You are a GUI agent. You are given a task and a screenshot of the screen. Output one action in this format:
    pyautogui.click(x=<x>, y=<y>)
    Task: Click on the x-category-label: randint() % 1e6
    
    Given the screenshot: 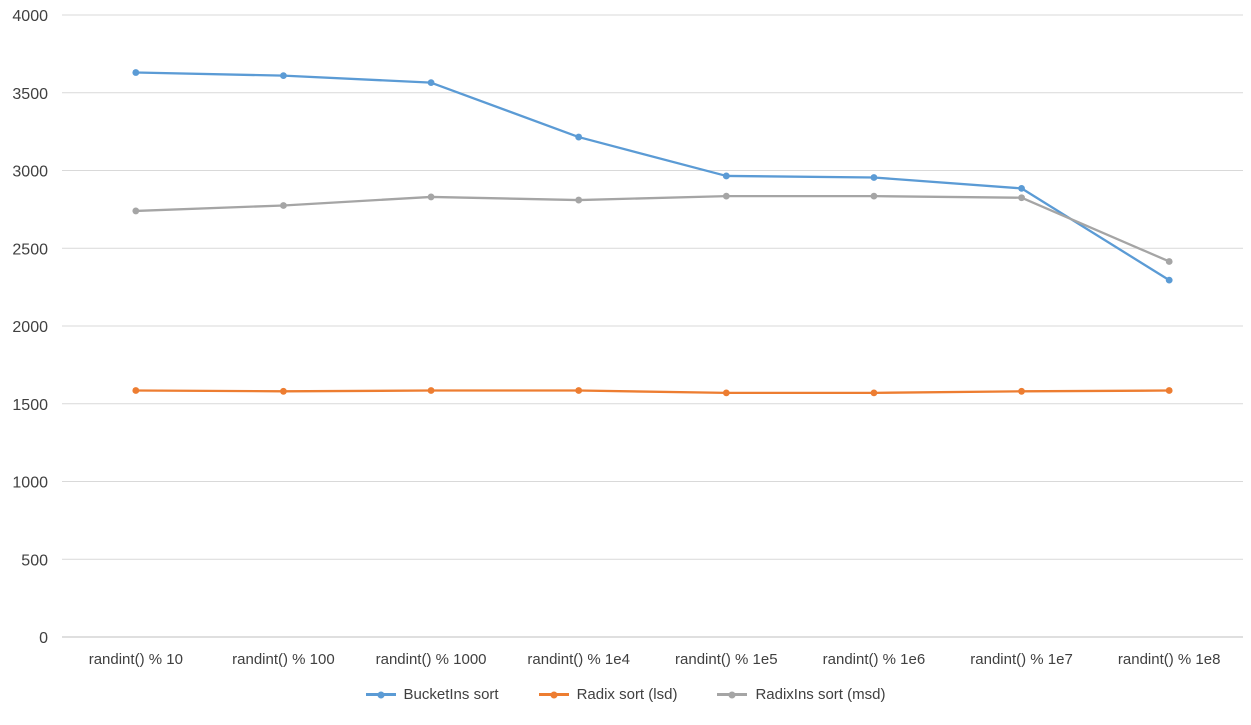 What is the action you would take?
    pyautogui.click(x=874, y=659)
    